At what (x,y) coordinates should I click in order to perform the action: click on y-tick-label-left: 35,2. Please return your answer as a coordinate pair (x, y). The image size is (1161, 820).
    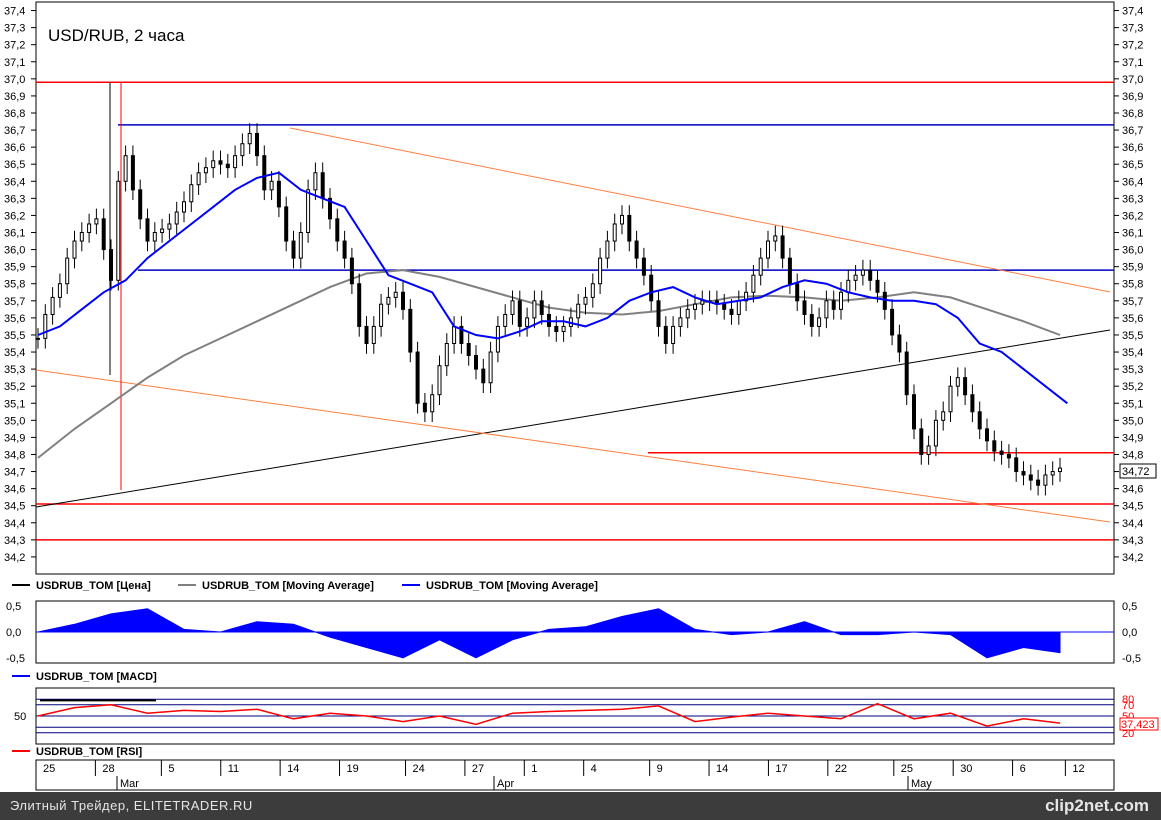
    Looking at the image, I should click on (14, 387).